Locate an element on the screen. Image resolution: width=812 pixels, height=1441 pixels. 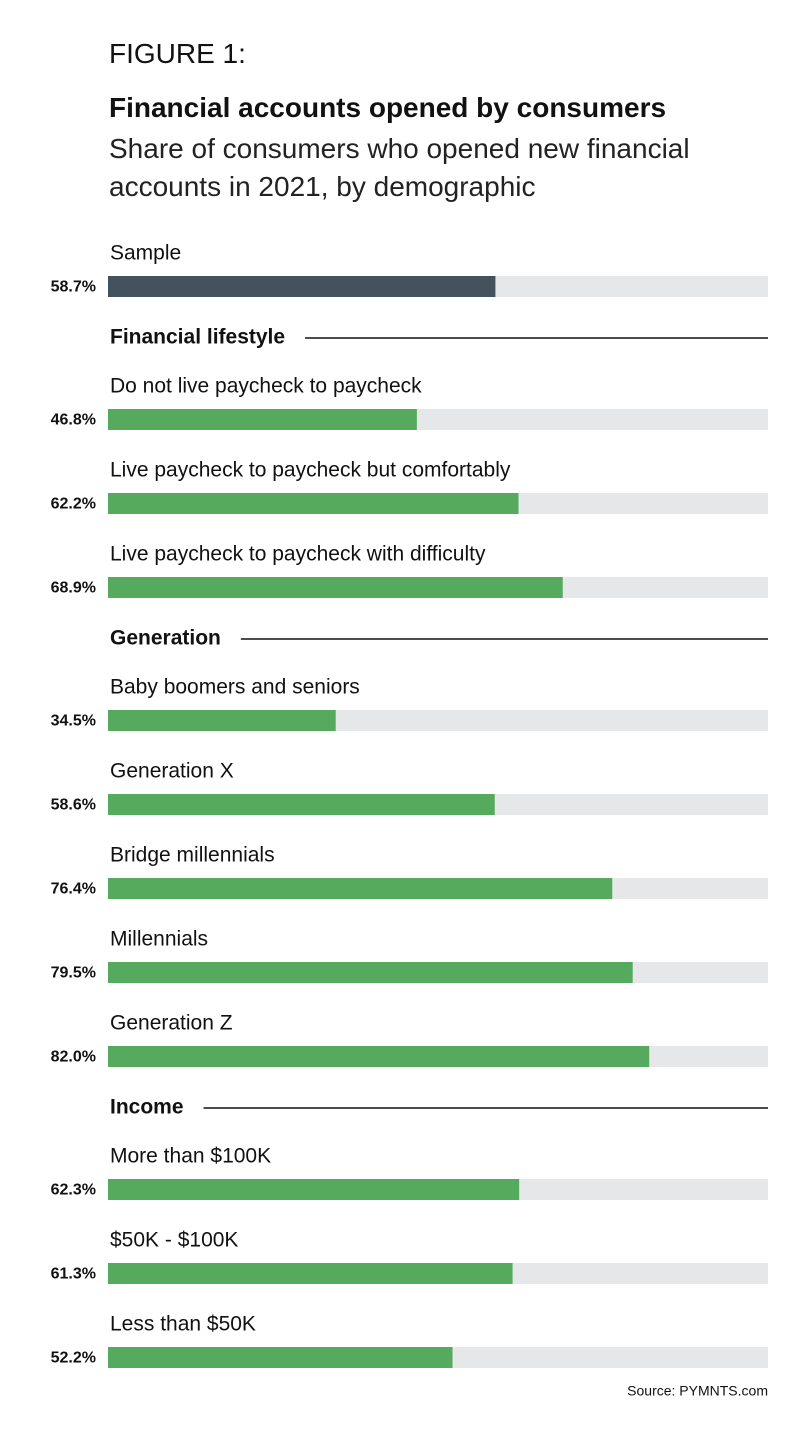
value-label: 61.3% is located at coordinates (73, 1274).